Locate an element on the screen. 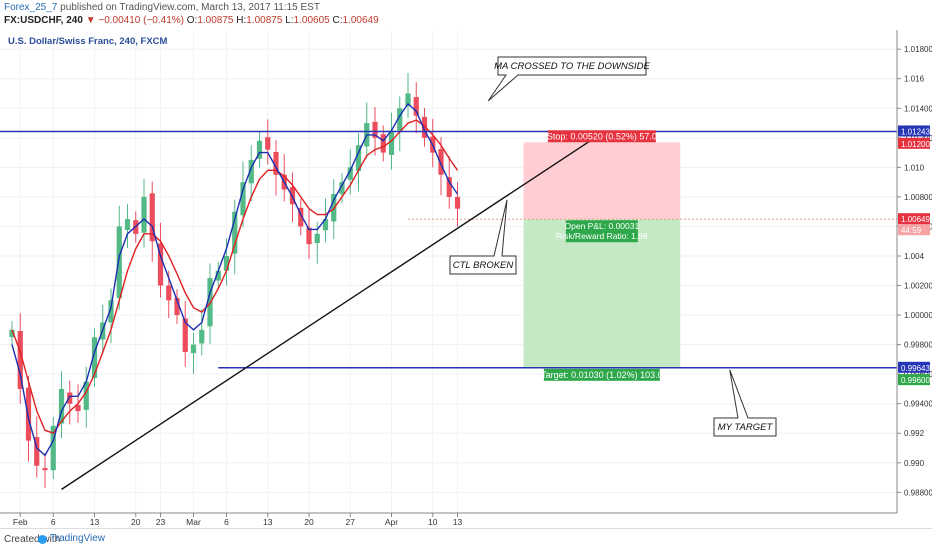  annotation-ma-cross: MA CROSSED TO THE DOWNSIDE is located at coordinates (569, 79).